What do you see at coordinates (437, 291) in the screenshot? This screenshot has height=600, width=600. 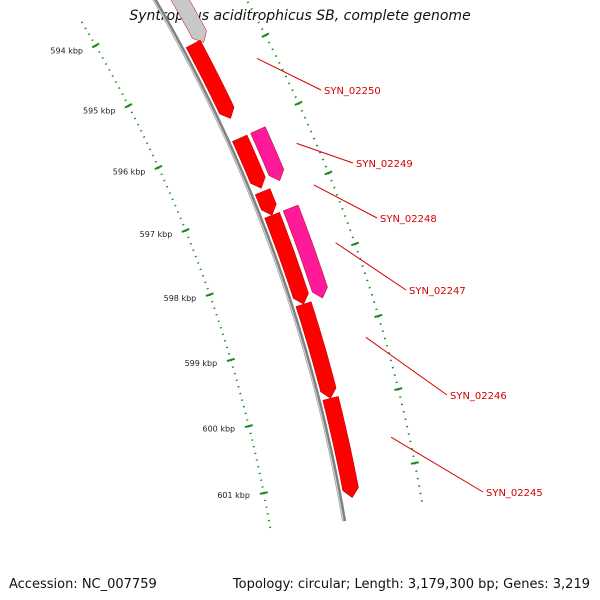 I see `gene-label: SYN_02247` at bounding box center [437, 291].